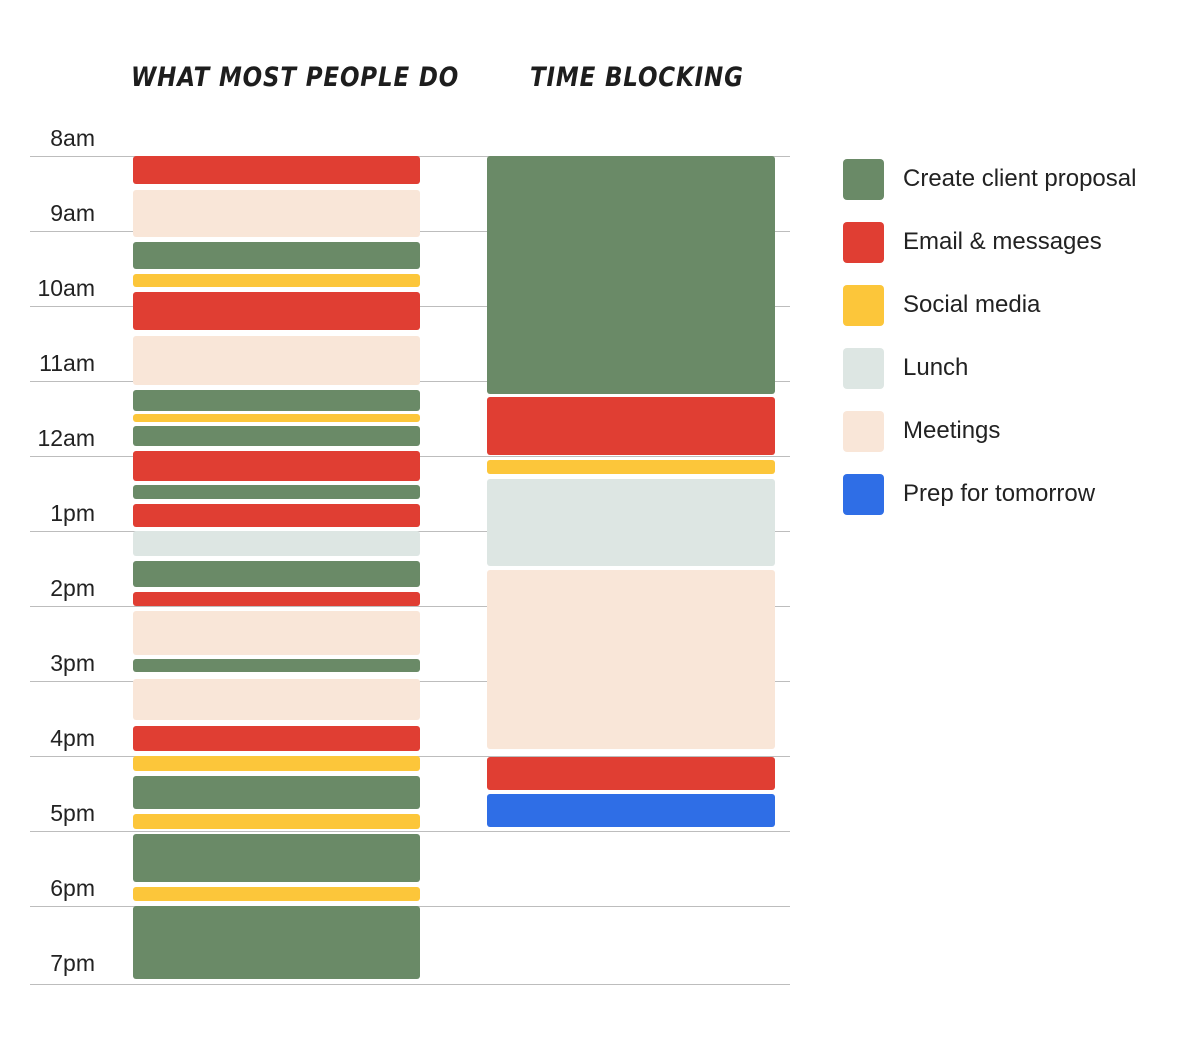 This screenshot has height=1050, width=1200. Describe the element at coordinates (67, 363) in the screenshot. I see `hour-label: 11am` at that location.